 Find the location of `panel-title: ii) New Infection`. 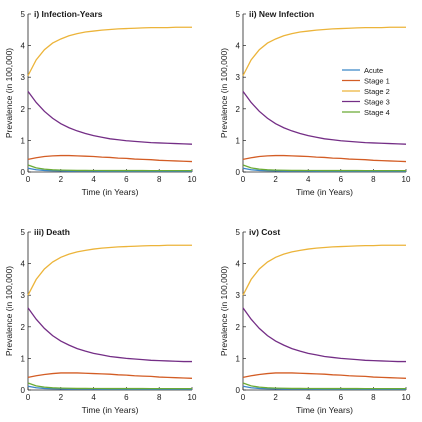

panel-title: ii) New Infection is located at coordinates (281, 14).